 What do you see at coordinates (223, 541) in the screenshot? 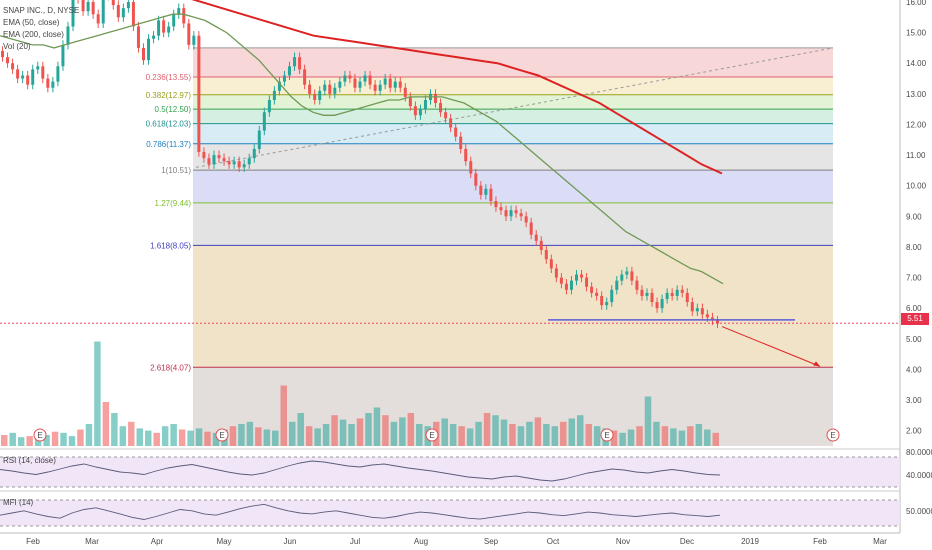
I see `x-tick-label: May` at bounding box center [223, 541].